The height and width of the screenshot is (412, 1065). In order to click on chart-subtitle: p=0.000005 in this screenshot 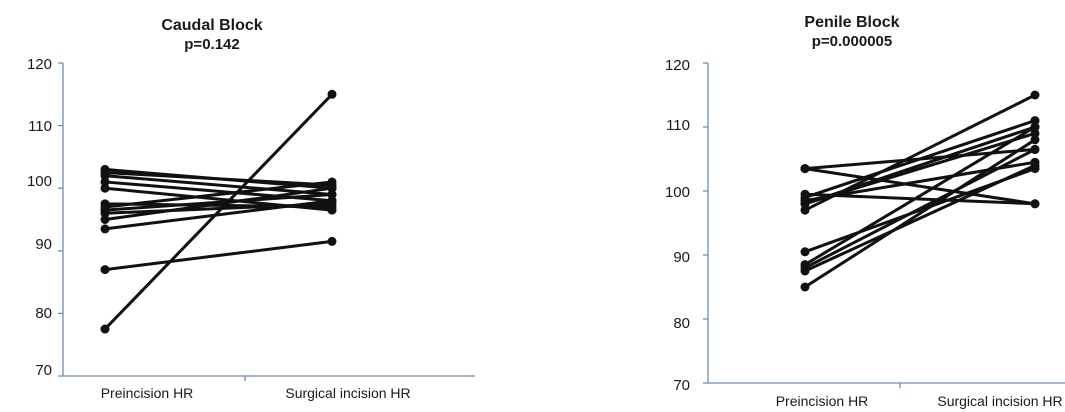, I will do `click(852, 41)`.